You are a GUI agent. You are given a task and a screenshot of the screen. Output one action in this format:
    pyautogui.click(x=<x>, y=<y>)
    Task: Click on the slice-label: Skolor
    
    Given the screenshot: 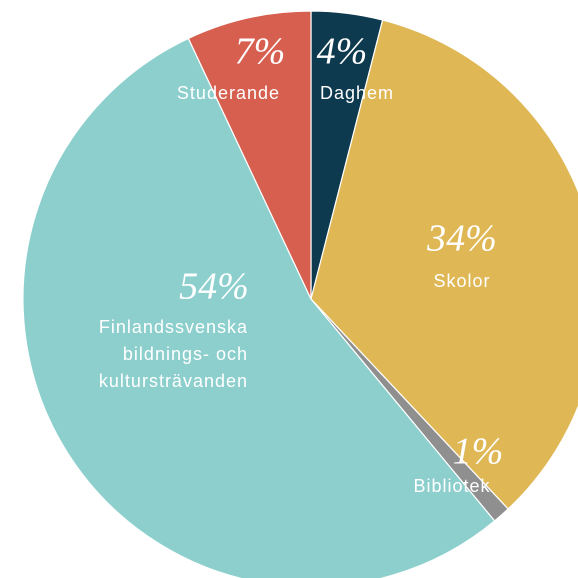 What is the action you would take?
    pyautogui.click(x=462, y=281)
    